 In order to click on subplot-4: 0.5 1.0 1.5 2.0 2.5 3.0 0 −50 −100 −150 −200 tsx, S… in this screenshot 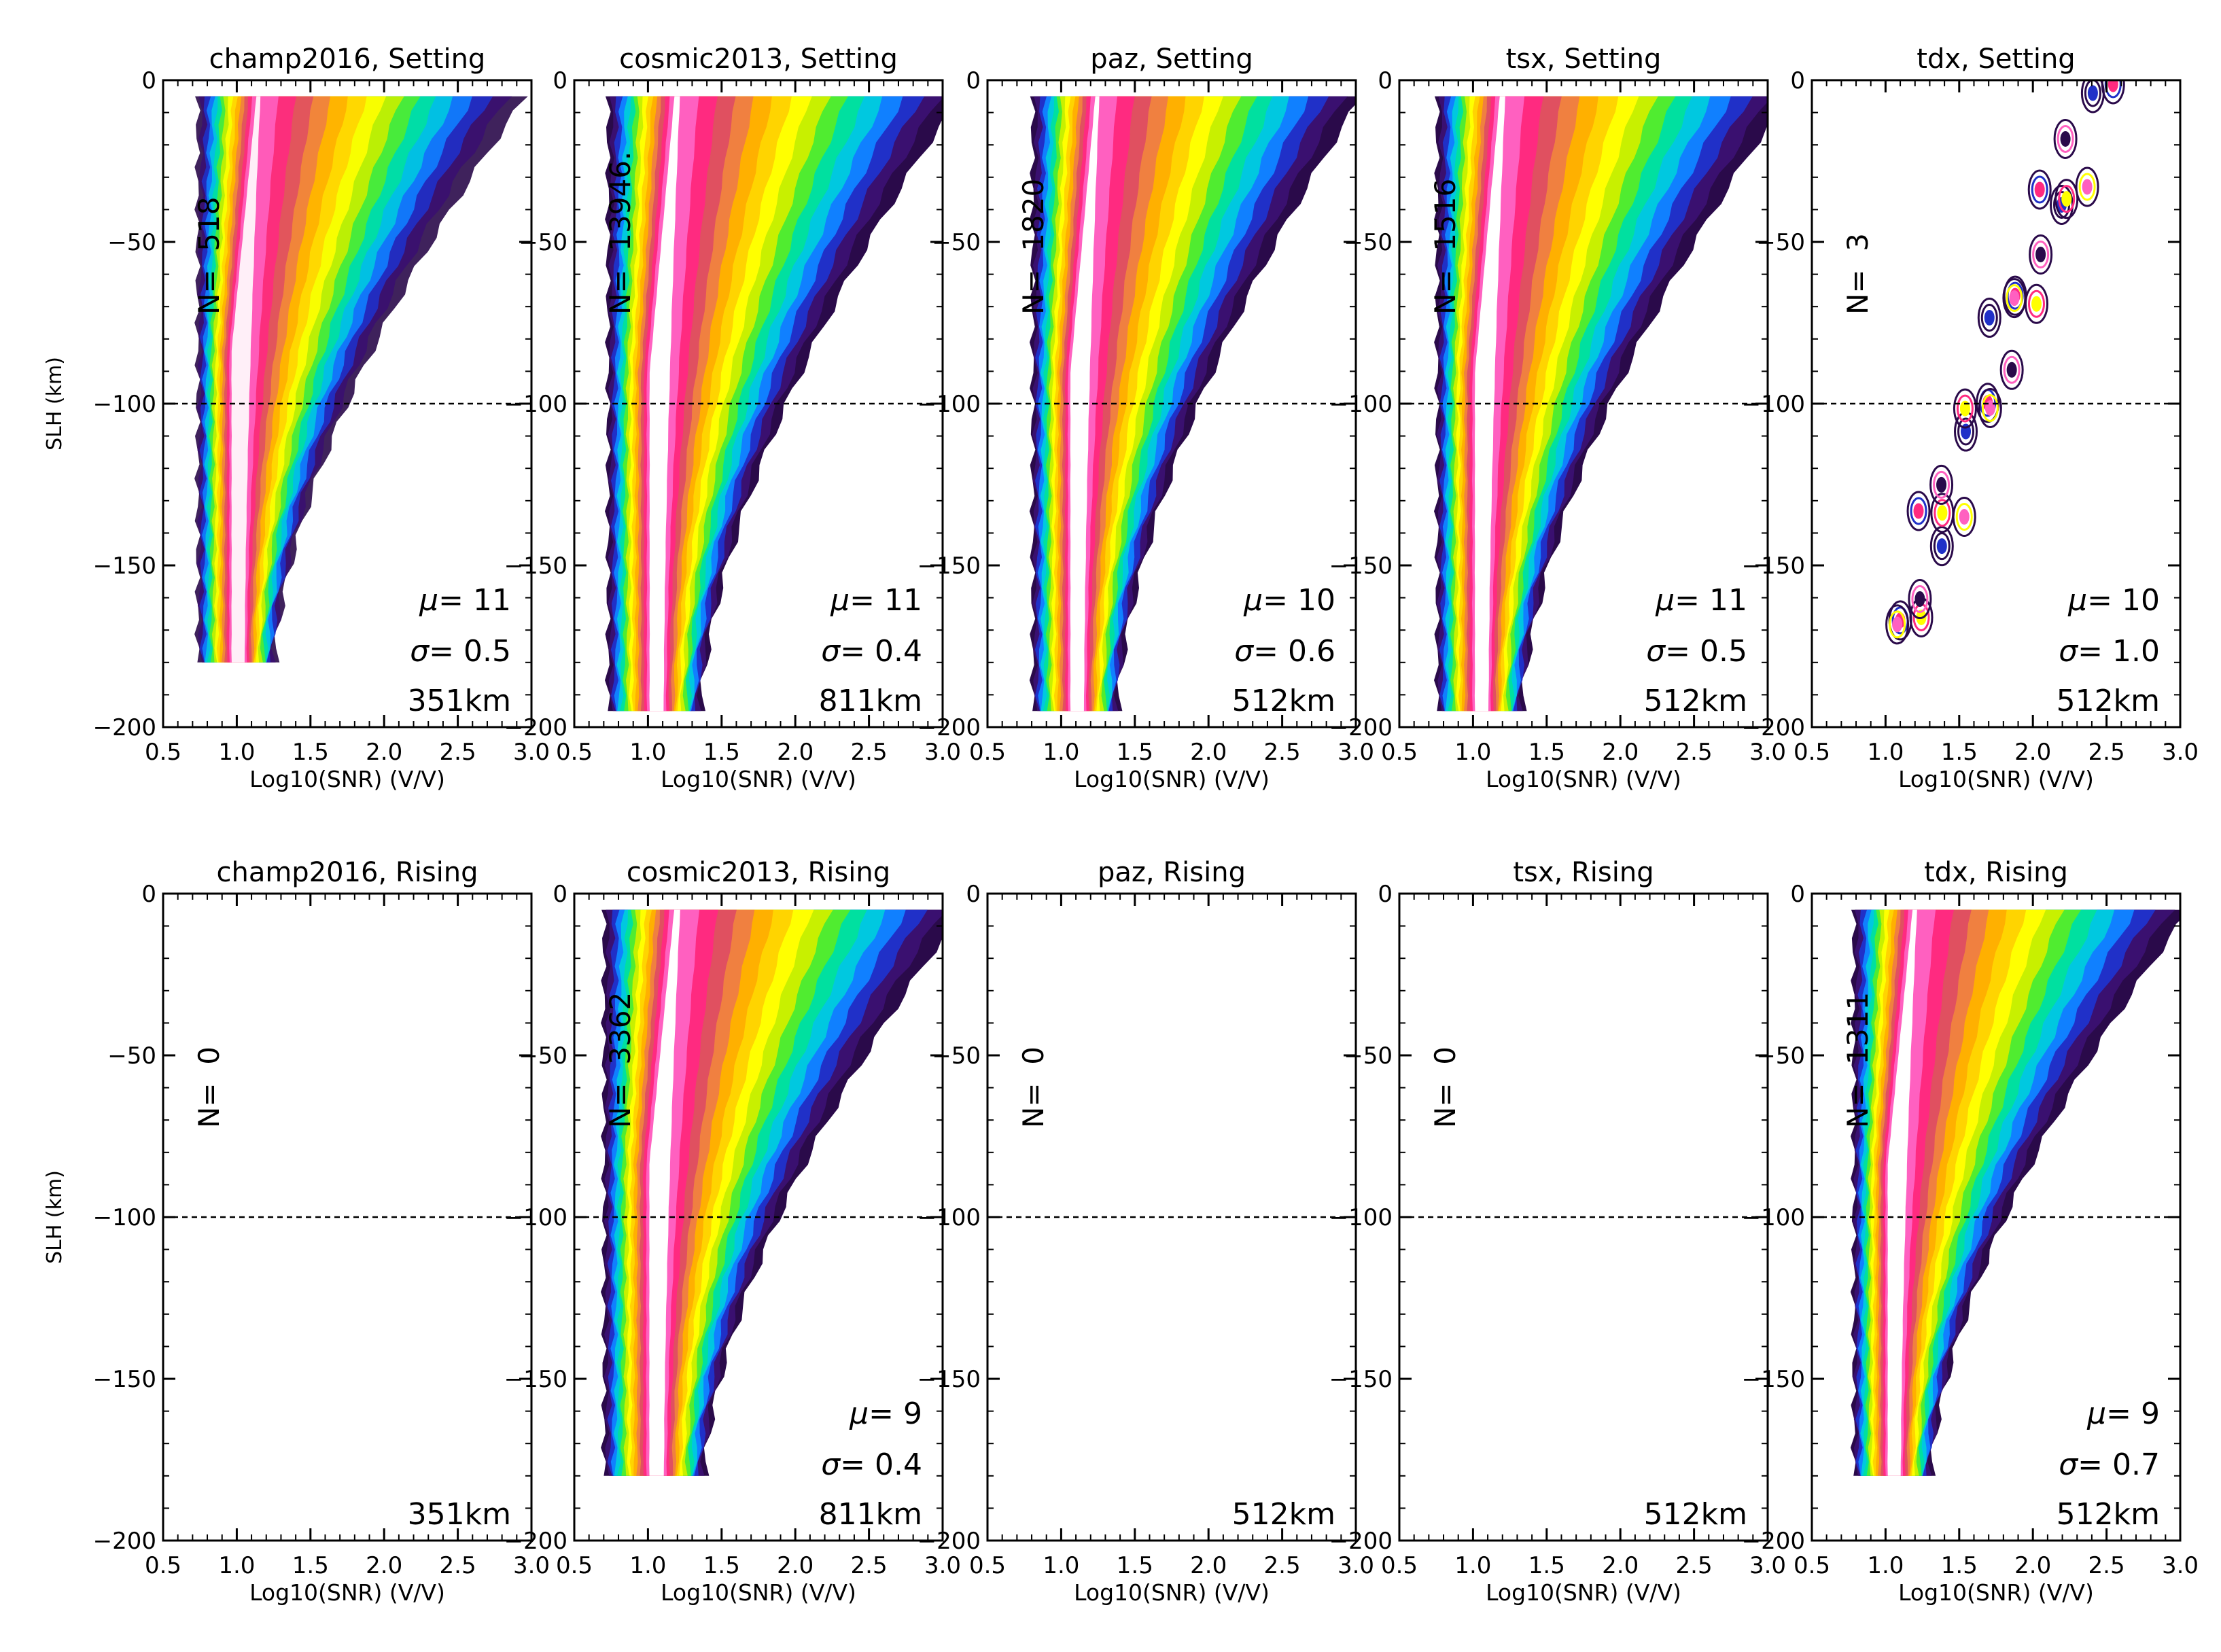, I will do `click(1557, 417)`.